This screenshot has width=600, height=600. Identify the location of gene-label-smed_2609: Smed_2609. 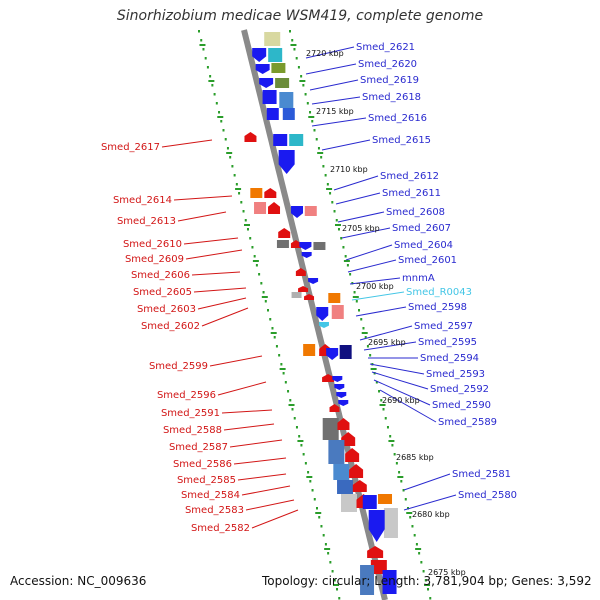
(154, 259).